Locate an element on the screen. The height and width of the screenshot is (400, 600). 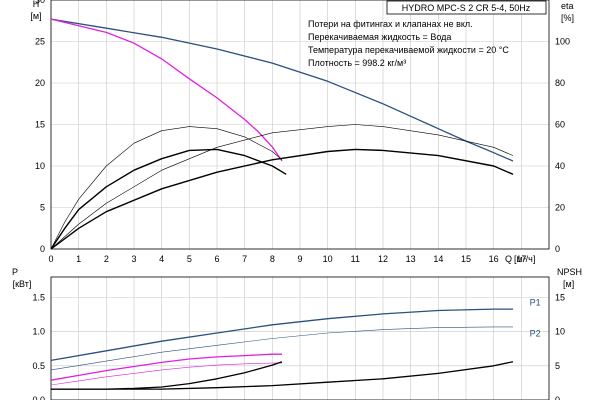
x-tick-label: 9 is located at coordinates (299, 259).